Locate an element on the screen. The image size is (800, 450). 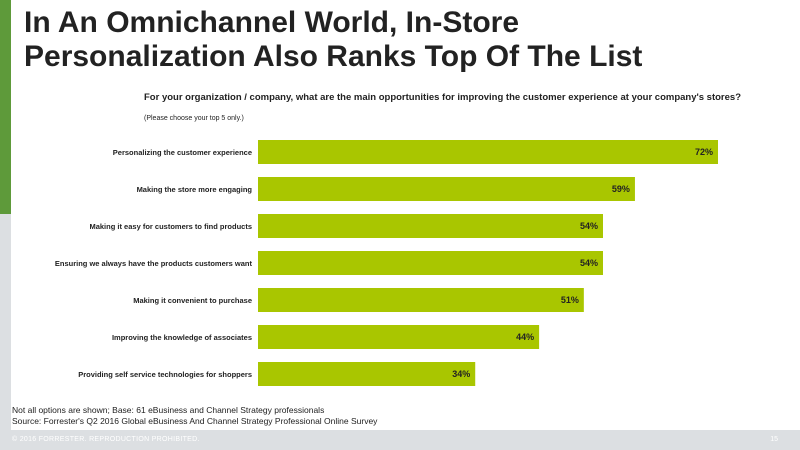
survey-instruction: (Please choose your top 5 only.) is located at coordinates (194, 118).